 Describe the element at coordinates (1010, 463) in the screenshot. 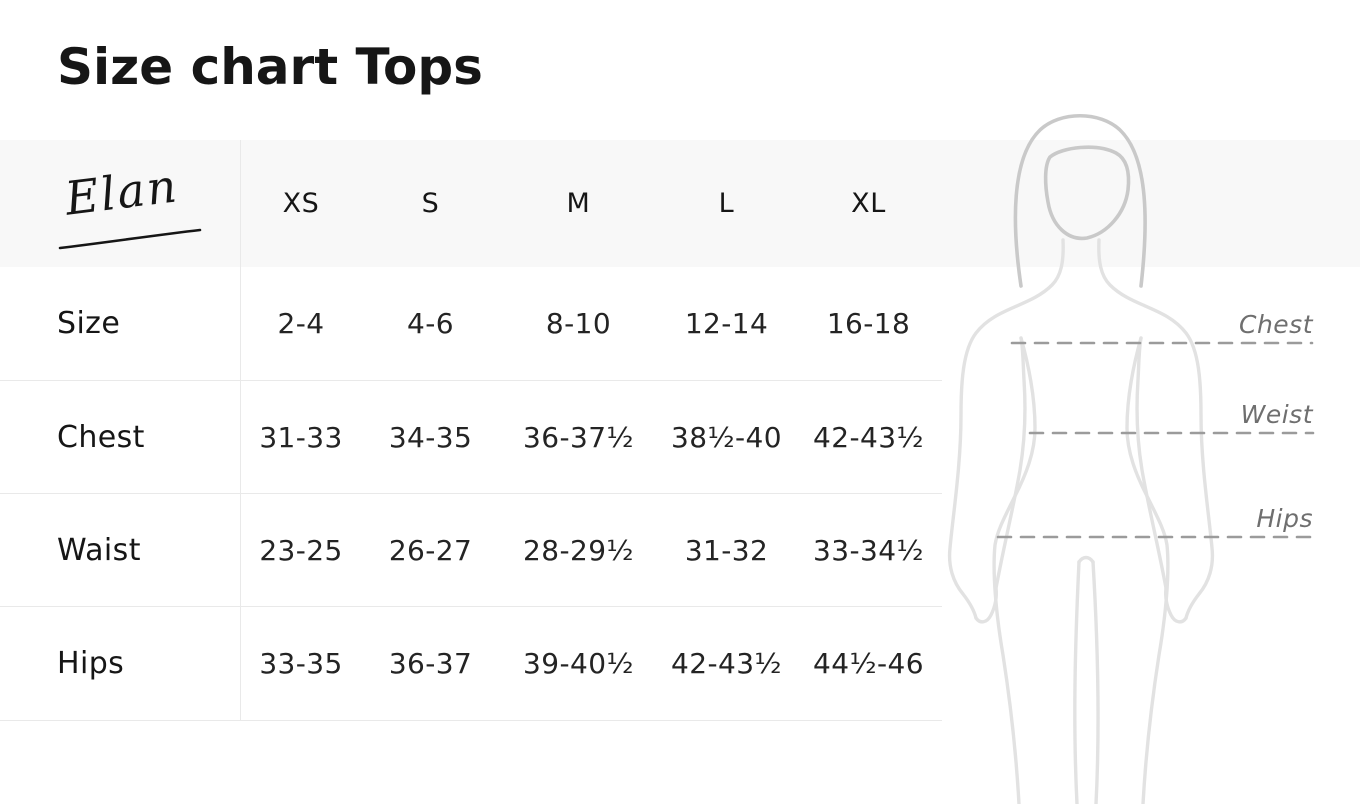

I see `left-inner-arm-outline` at that location.